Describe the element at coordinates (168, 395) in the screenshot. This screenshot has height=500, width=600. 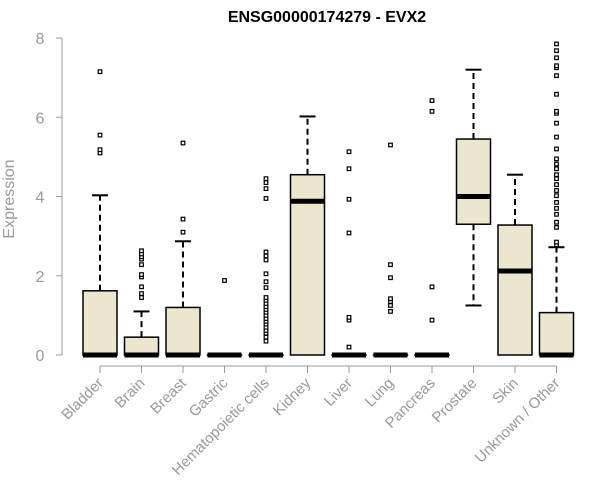
I see `x-tick-label: Breast` at that location.